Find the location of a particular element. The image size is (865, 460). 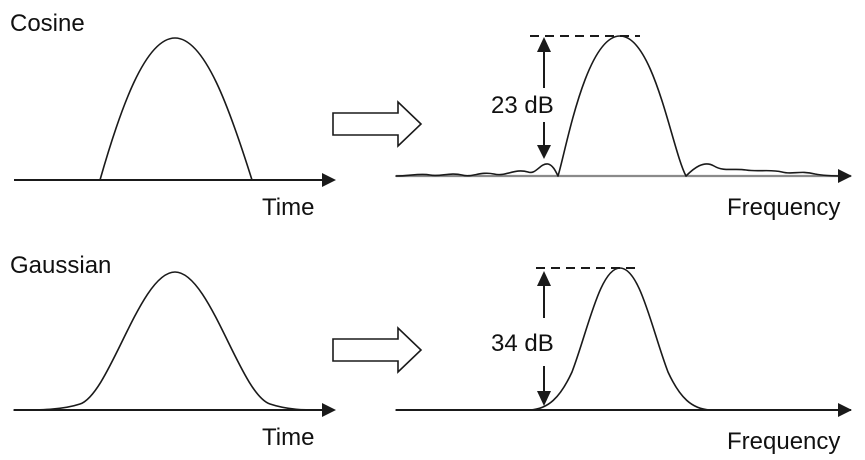

gaussian-time-pulse is located at coordinates (167, 341).